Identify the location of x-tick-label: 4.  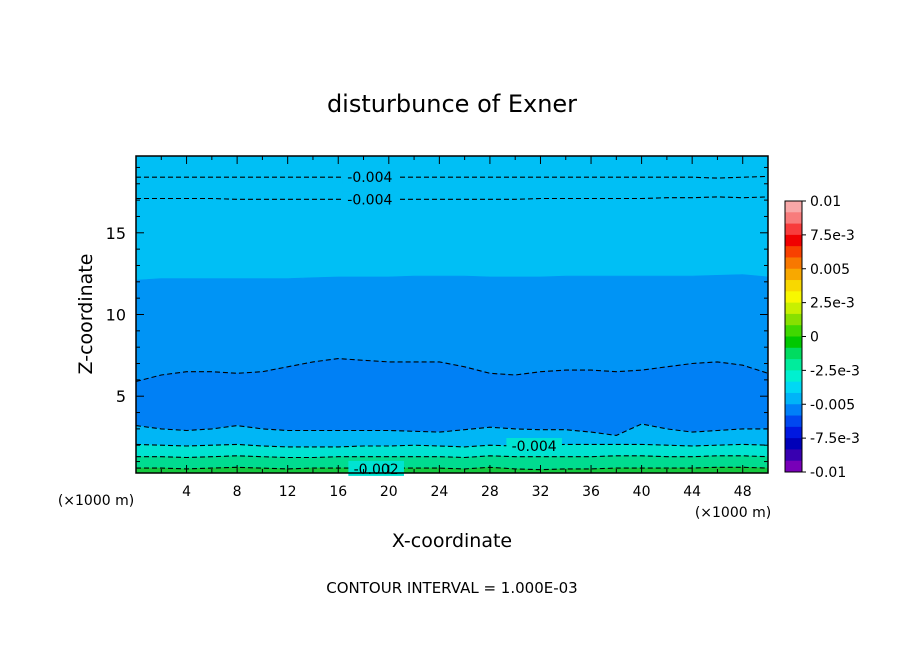
(186, 492).